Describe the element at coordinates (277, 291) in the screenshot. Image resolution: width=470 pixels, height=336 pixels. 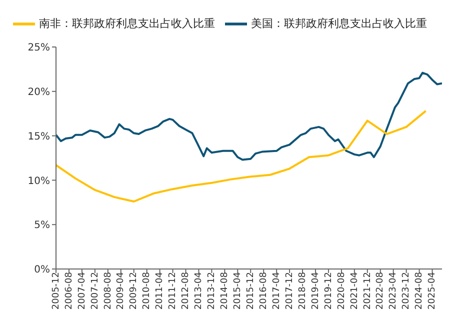
I see `x-tick-label: 2017-04` at that location.